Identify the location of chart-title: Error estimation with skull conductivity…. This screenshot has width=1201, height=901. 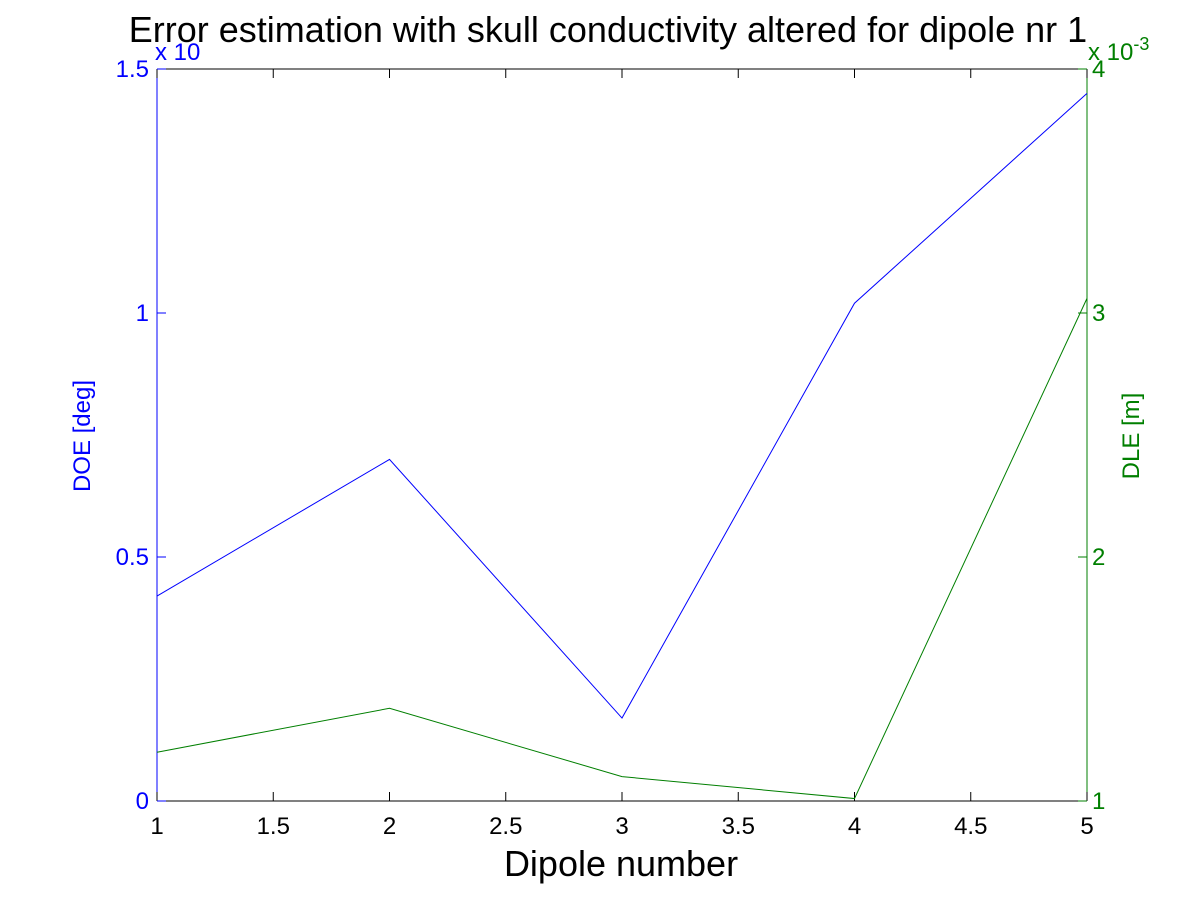
(608, 29).